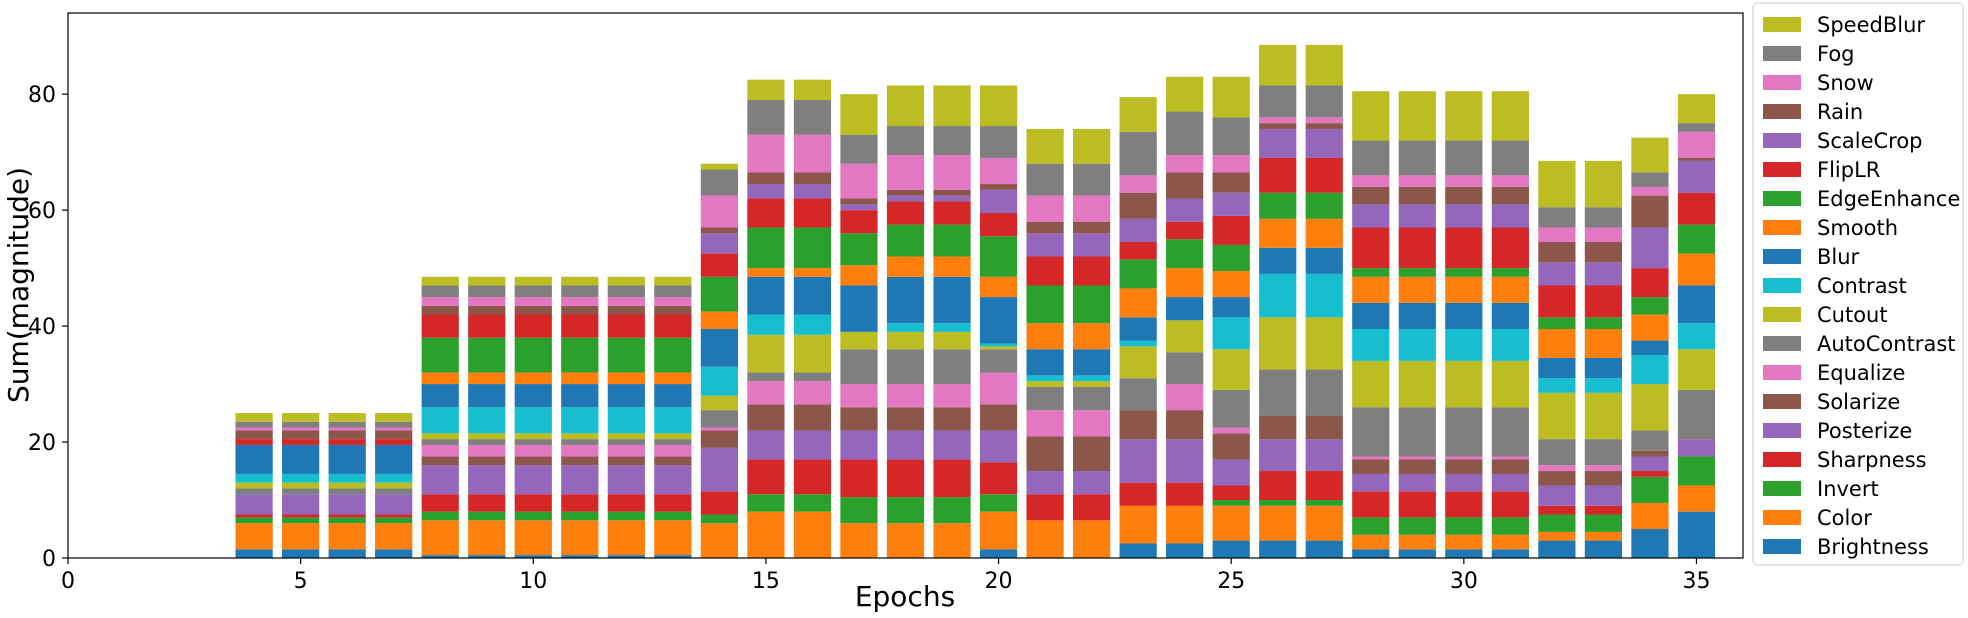 This screenshot has height=618, width=1968. I want to click on legend-swatch-blur, so click(1782, 256).